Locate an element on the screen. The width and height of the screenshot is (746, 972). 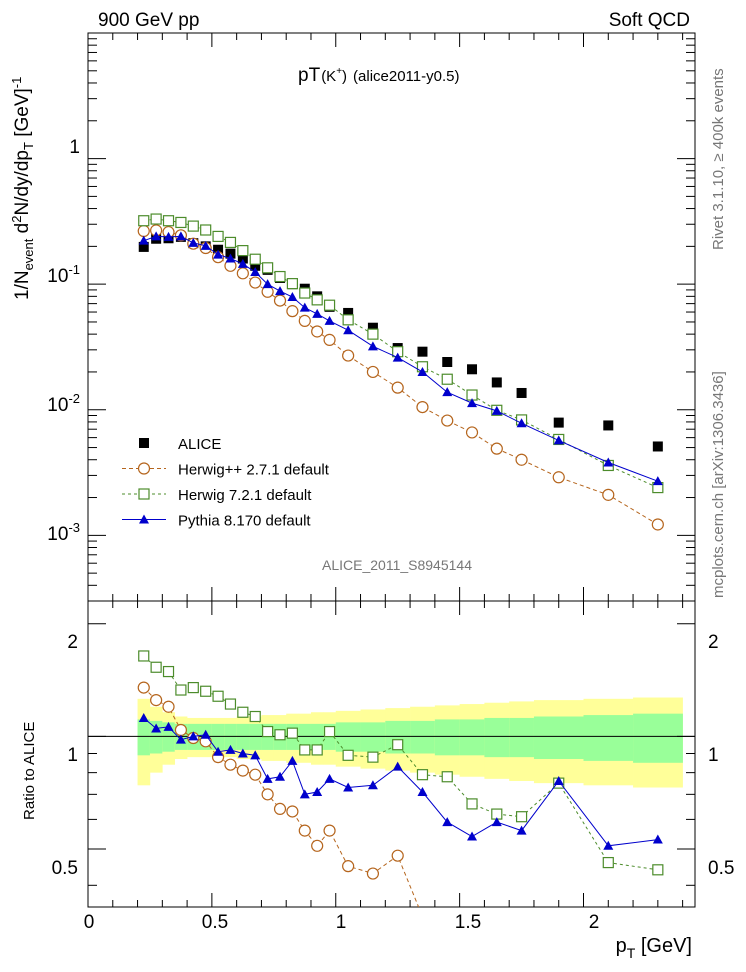
ratio-y-tick-label: 0.5 is located at coordinates (65, 868).